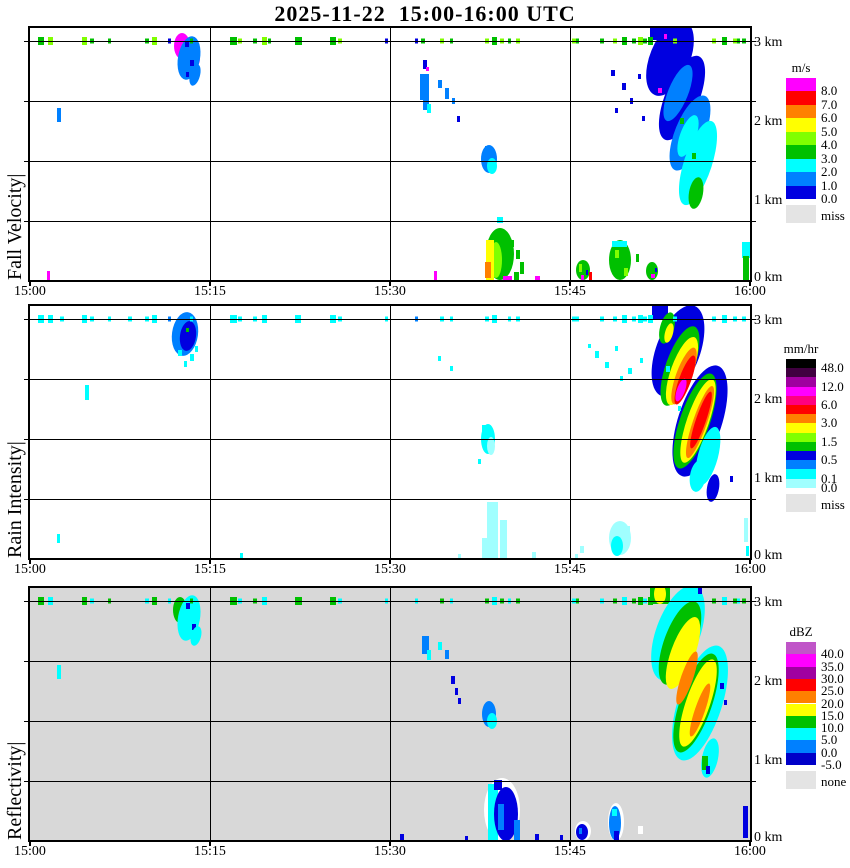  Describe the element at coordinates (30, 291) in the screenshot. I see `x-tick-label: 15:00` at that location.